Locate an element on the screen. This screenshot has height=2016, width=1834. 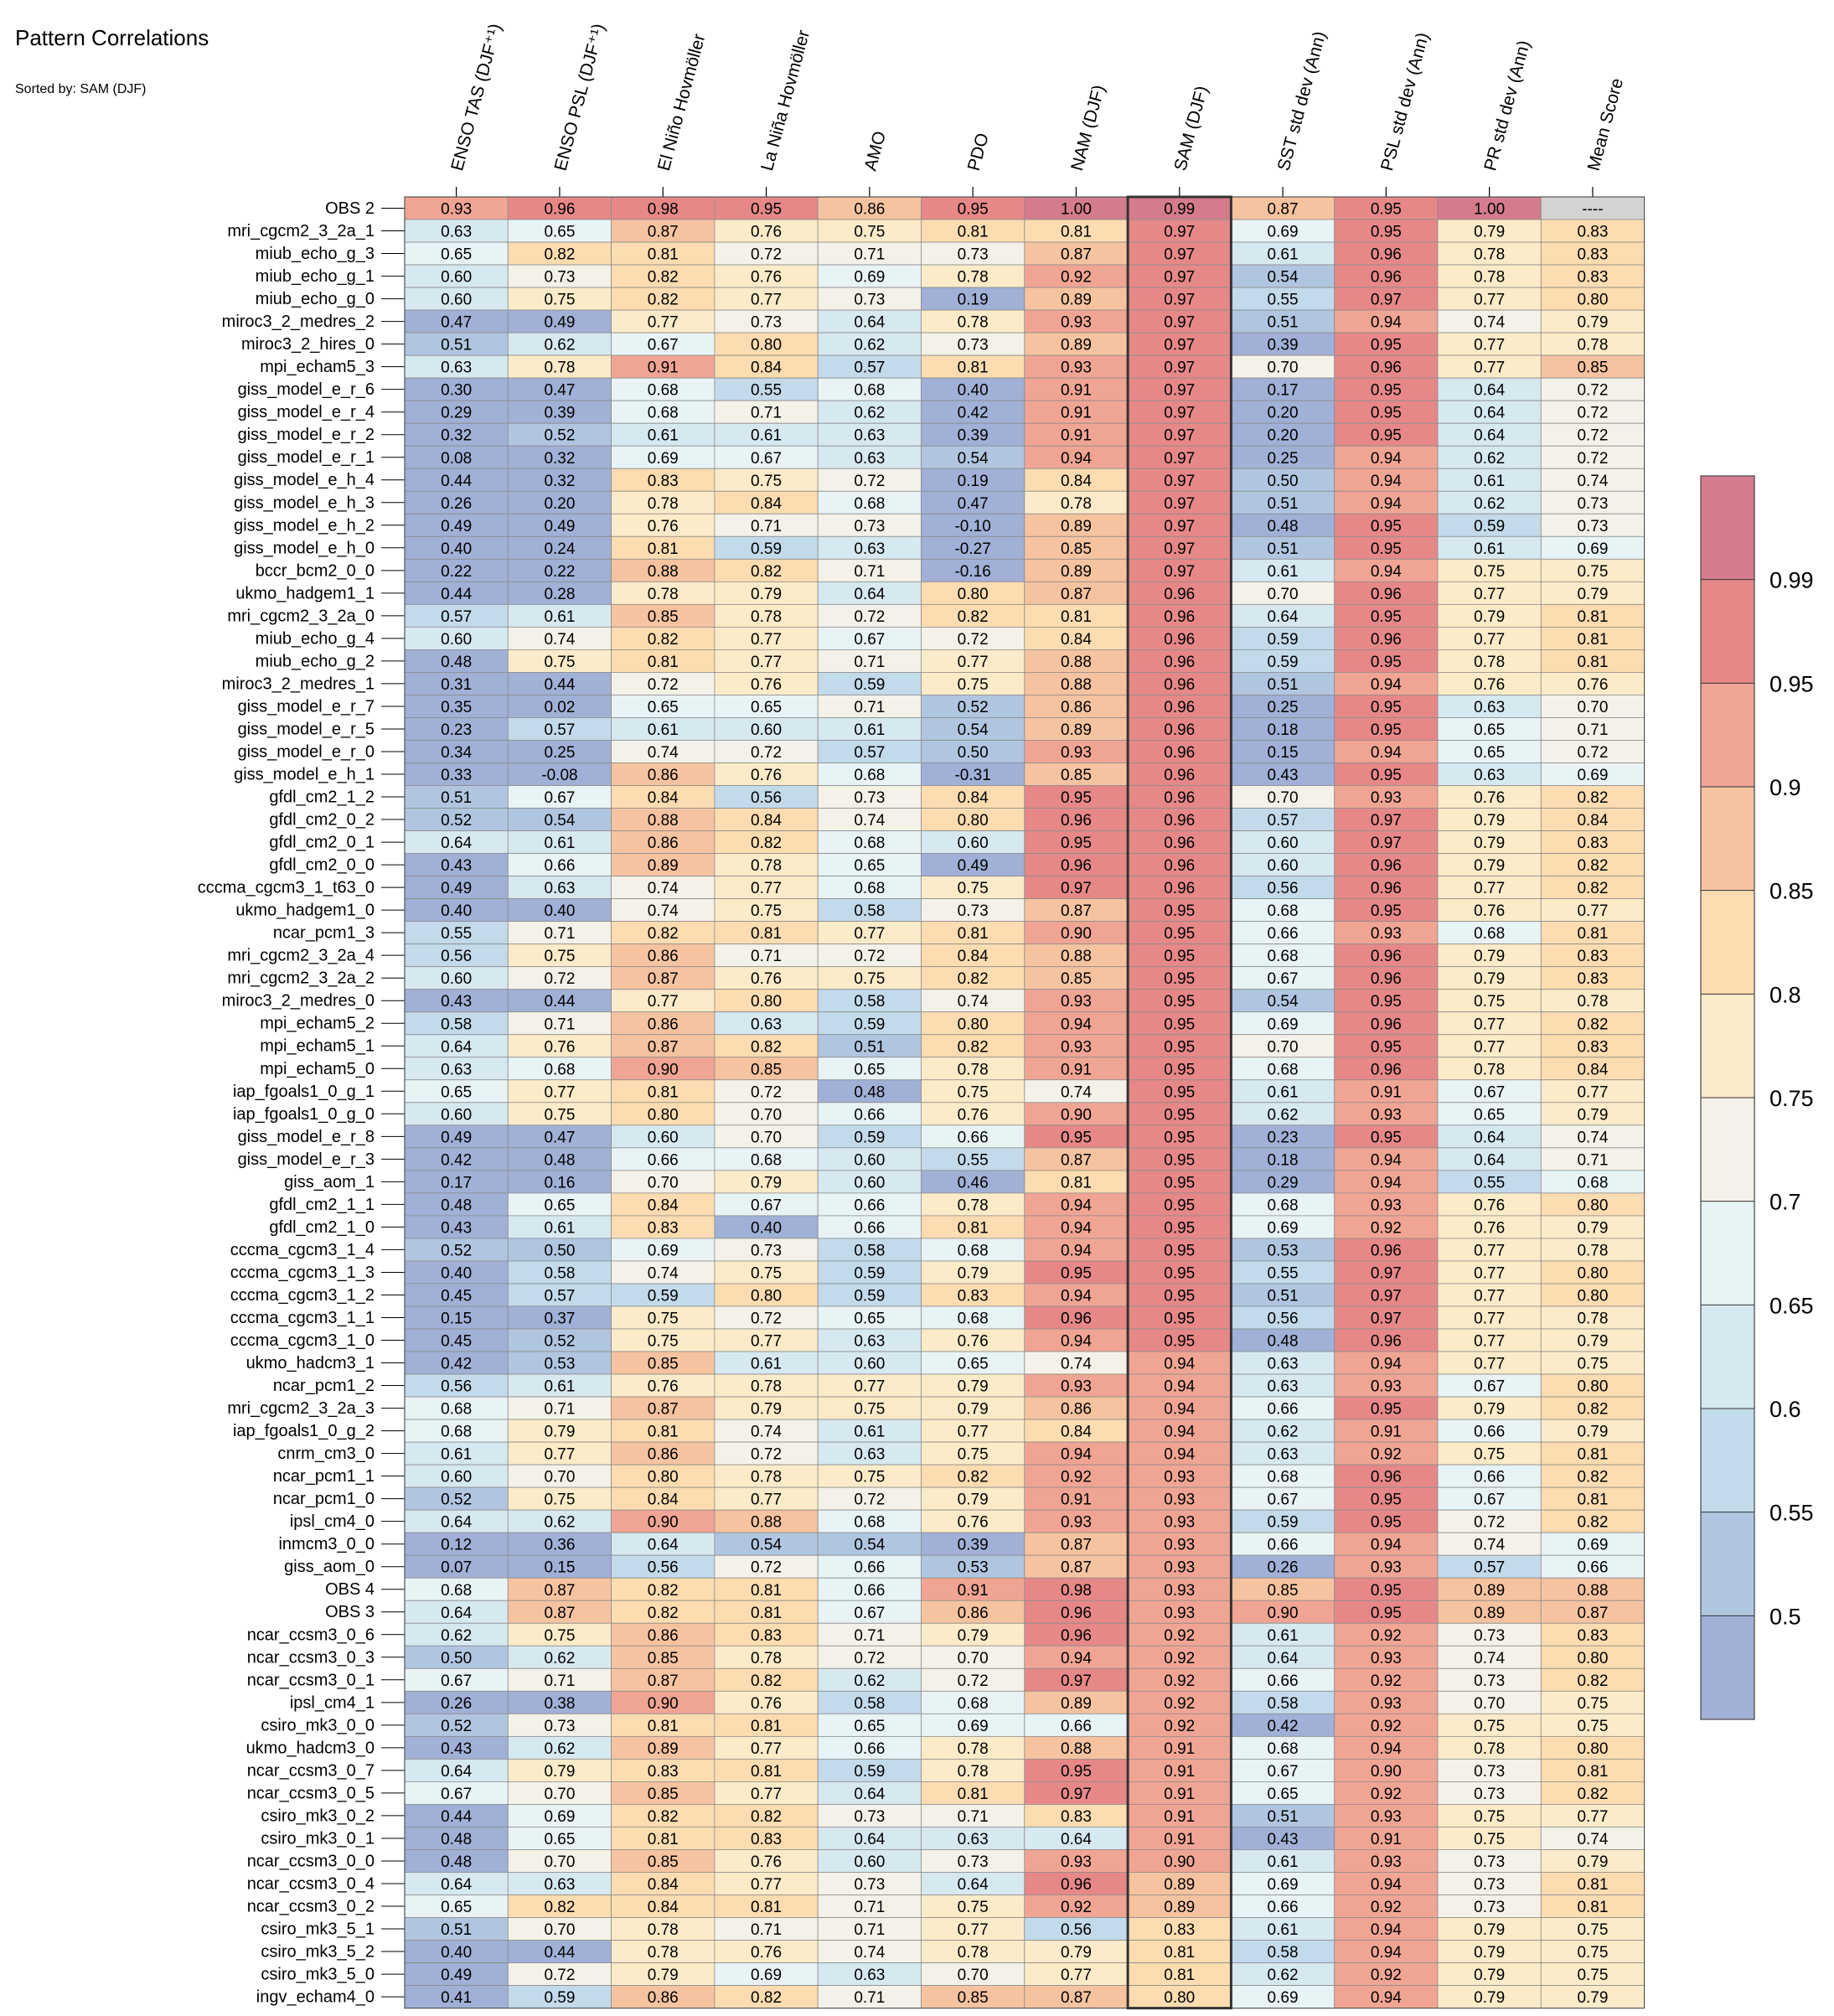
cell-value: 0.50 is located at coordinates (456, 1658).